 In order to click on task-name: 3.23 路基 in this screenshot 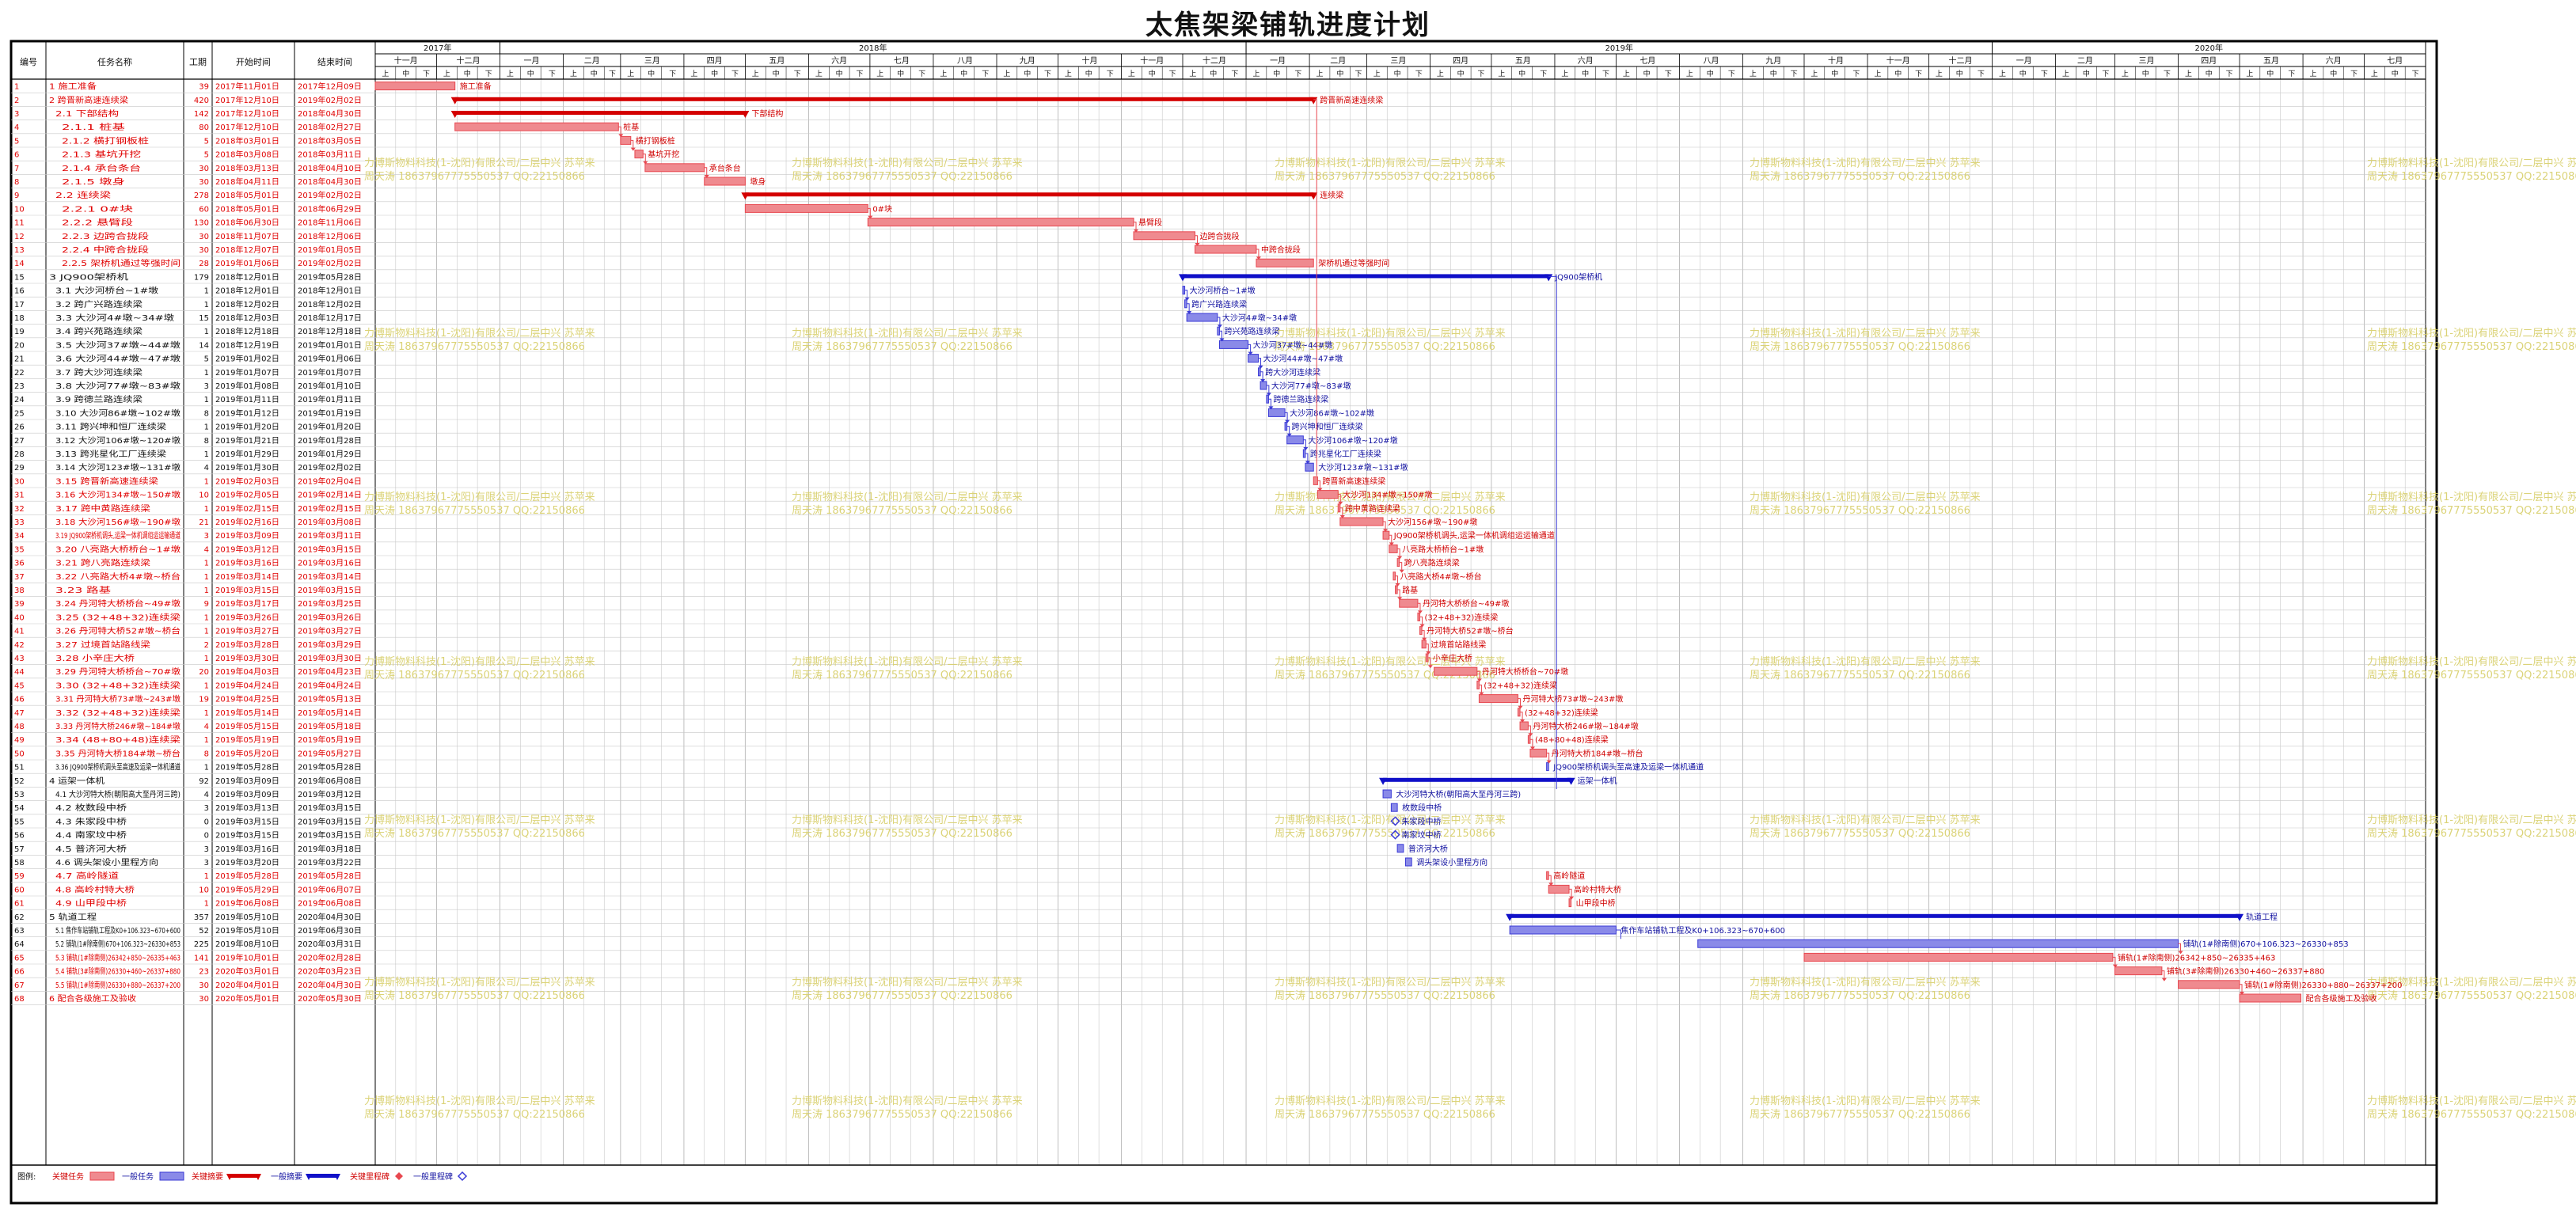, I will do `click(83, 590)`.